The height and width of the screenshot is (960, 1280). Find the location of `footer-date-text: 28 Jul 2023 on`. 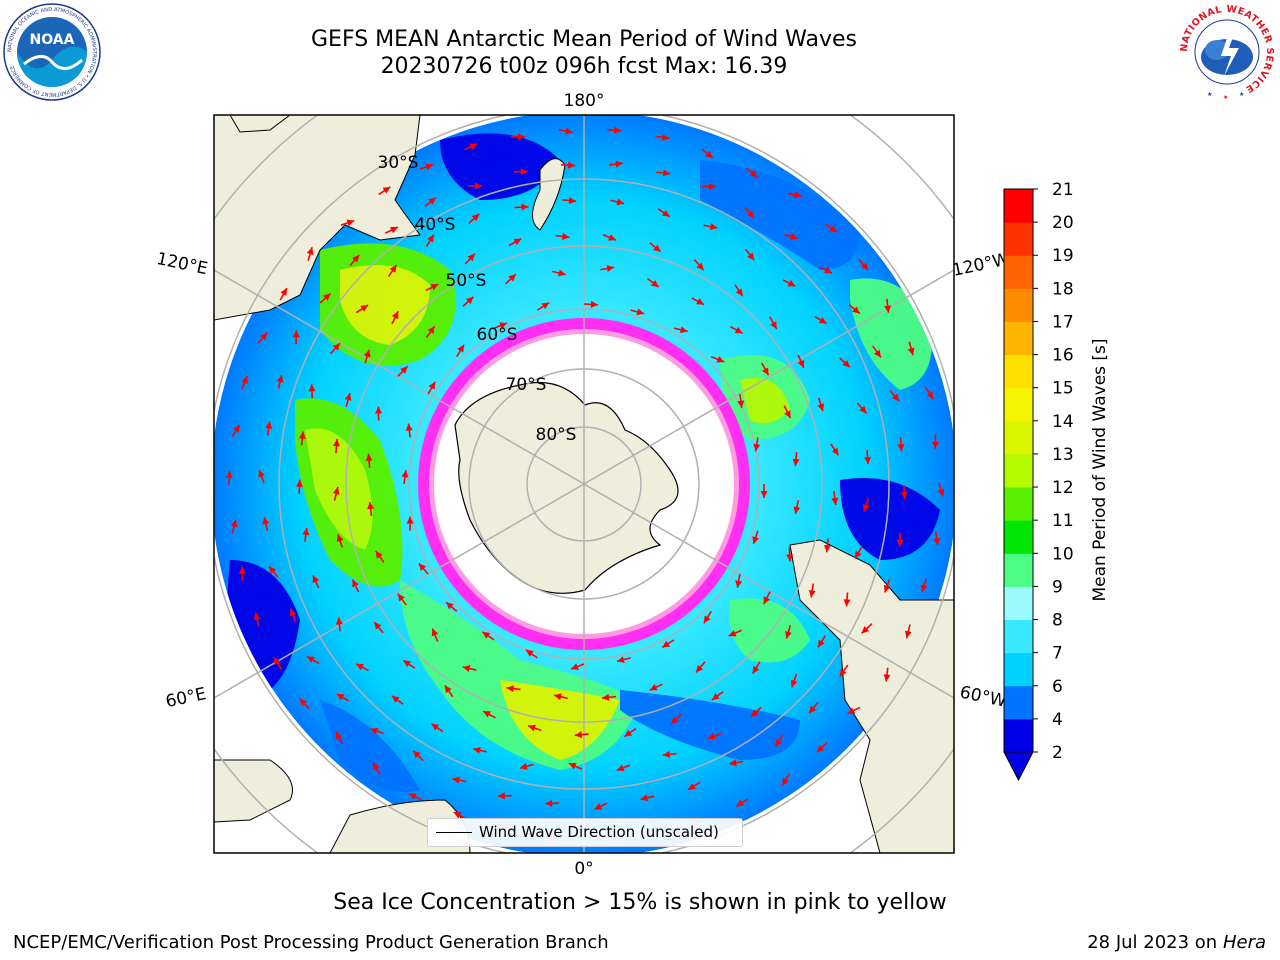

footer-date-text: 28 Jul 2023 on is located at coordinates (1155, 942).